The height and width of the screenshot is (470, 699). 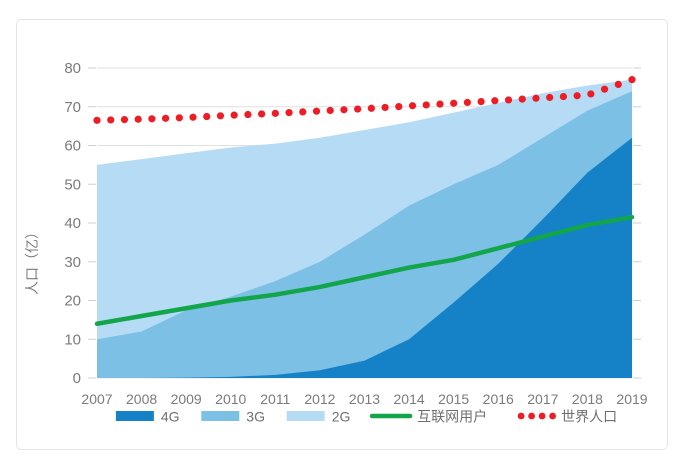 I want to click on legend-item-2G: 2G, so click(x=318, y=417).